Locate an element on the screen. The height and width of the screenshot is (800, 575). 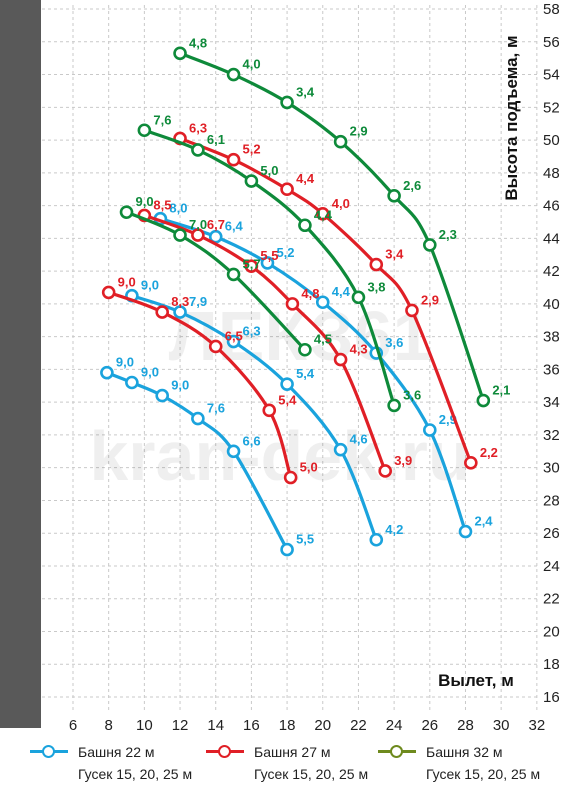
y-tick-label: 52 is located at coordinates (551, 107).